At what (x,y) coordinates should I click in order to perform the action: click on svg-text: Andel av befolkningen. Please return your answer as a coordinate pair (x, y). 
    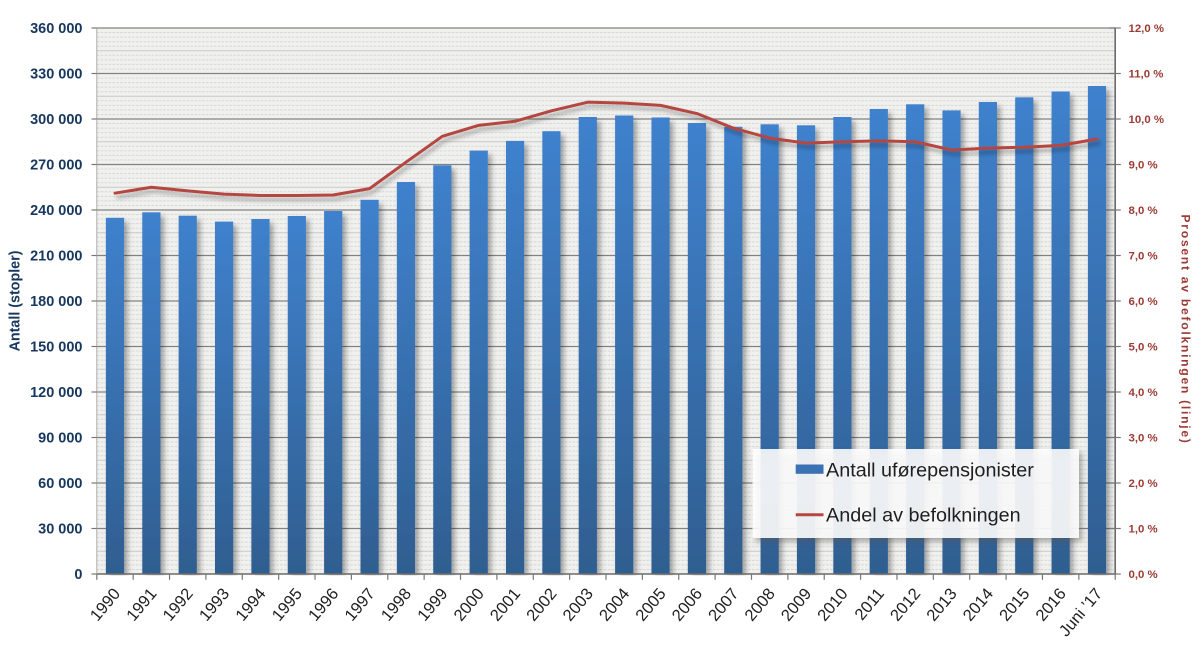
    Looking at the image, I should click on (923, 516).